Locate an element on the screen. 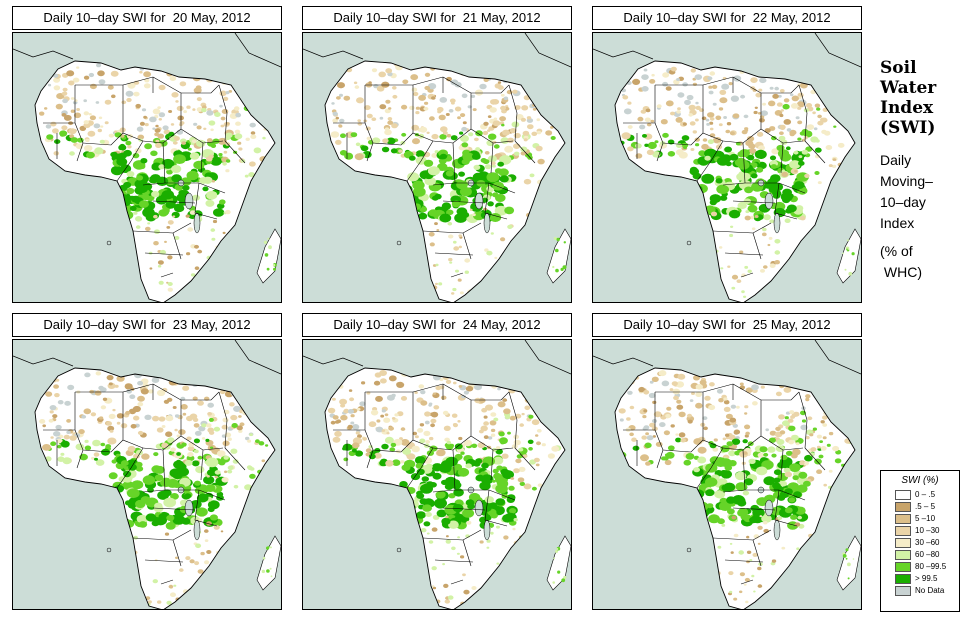  map-panel-23-may: Daily 10–day SWI for 23 May, 2012 is located at coordinates (147, 461).